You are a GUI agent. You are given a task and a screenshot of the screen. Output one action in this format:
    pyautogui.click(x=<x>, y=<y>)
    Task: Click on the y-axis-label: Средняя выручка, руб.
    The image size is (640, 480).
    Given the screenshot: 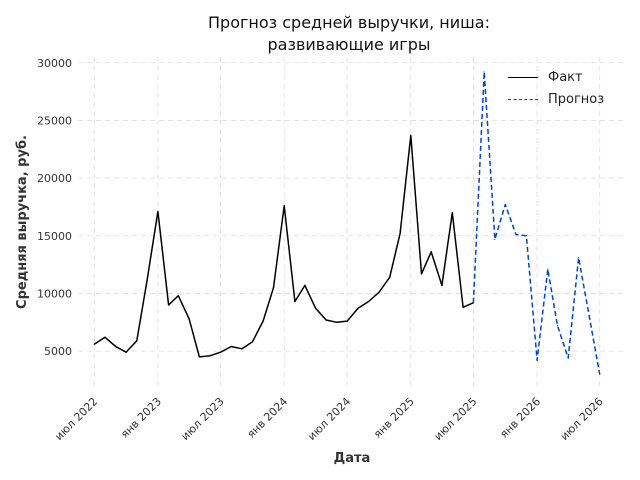 What is the action you would take?
    pyautogui.click(x=22, y=222)
    